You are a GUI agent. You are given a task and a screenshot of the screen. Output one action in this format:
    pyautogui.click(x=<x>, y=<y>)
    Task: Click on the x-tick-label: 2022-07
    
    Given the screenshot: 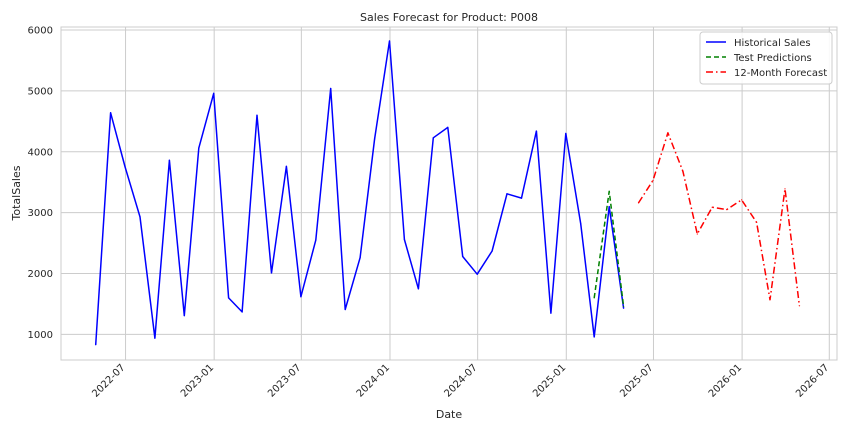 What is the action you would take?
    pyautogui.click(x=108, y=380)
    